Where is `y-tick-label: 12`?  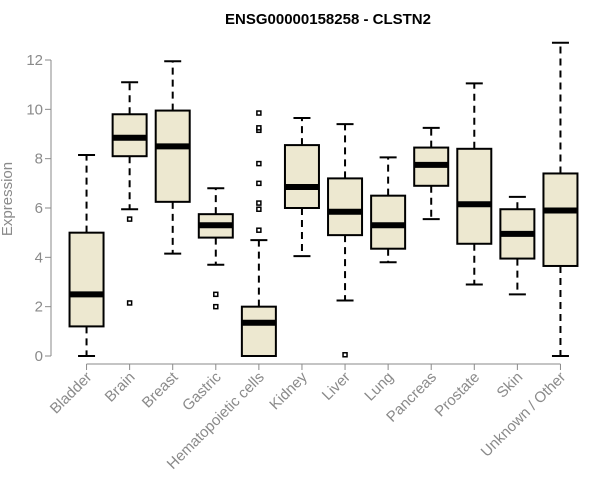 y-tick-label: 12 is located at coordinates (34, 60).